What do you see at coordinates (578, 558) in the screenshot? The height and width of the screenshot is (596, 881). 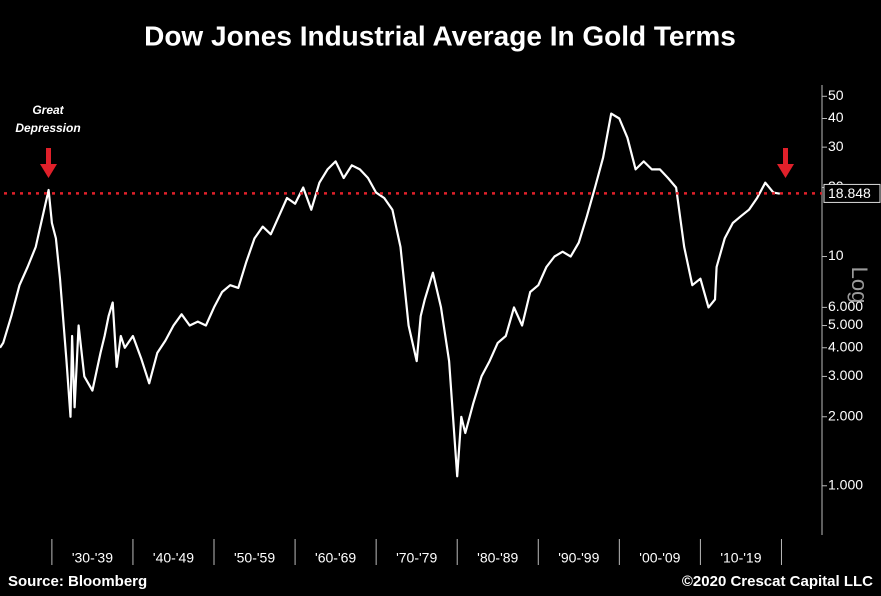 I see `x-band-label: '90-'99` at bounding box center [578, 558].